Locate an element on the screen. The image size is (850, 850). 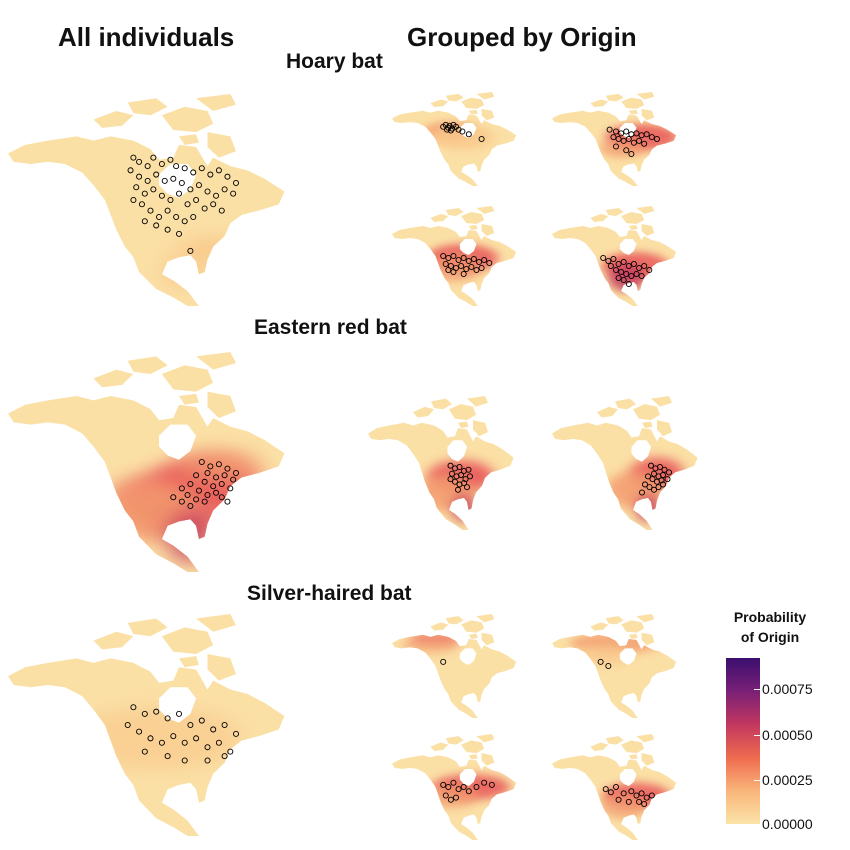
legend-tick-label: 0.00025 is located at coordinates (787, 780).